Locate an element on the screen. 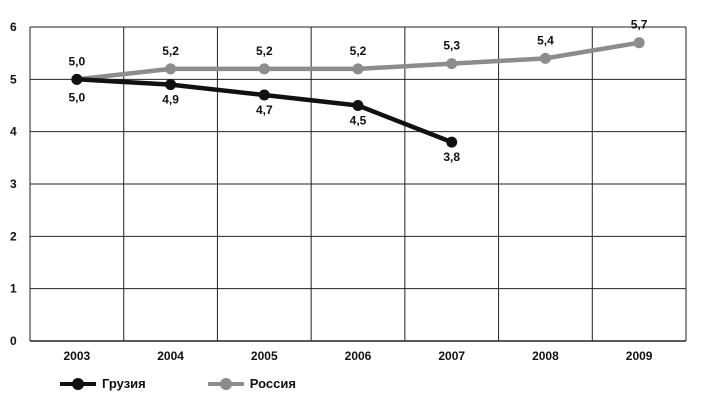 This screenshot has height=404, width=701. legend-label-russia: Россия is located at coordinates (272, 383).